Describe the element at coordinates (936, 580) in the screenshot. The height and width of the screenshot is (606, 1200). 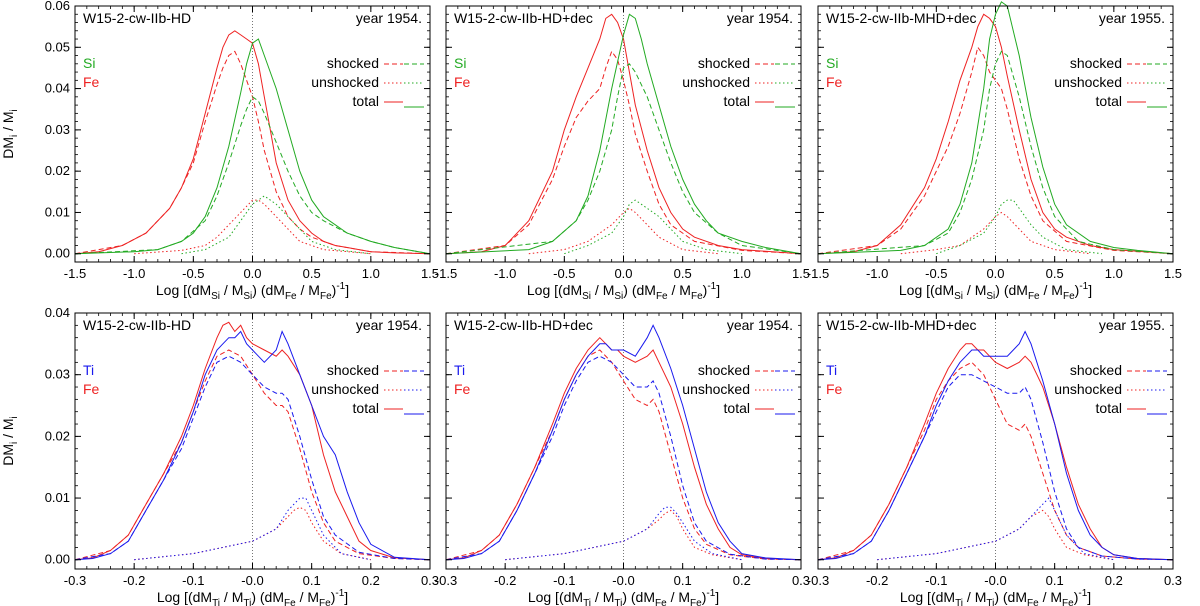
I see `x-tick-label: -0.1` at that location.